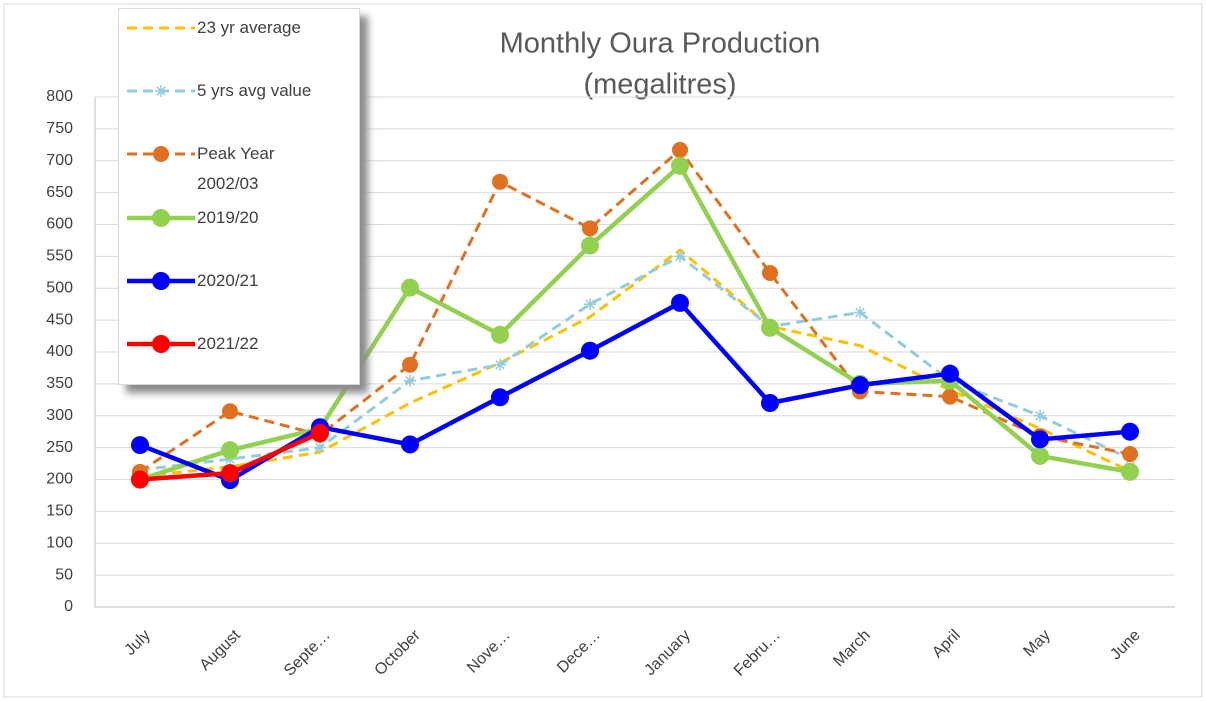  I want to click on y-tick-label: 450, so click(59, 319).